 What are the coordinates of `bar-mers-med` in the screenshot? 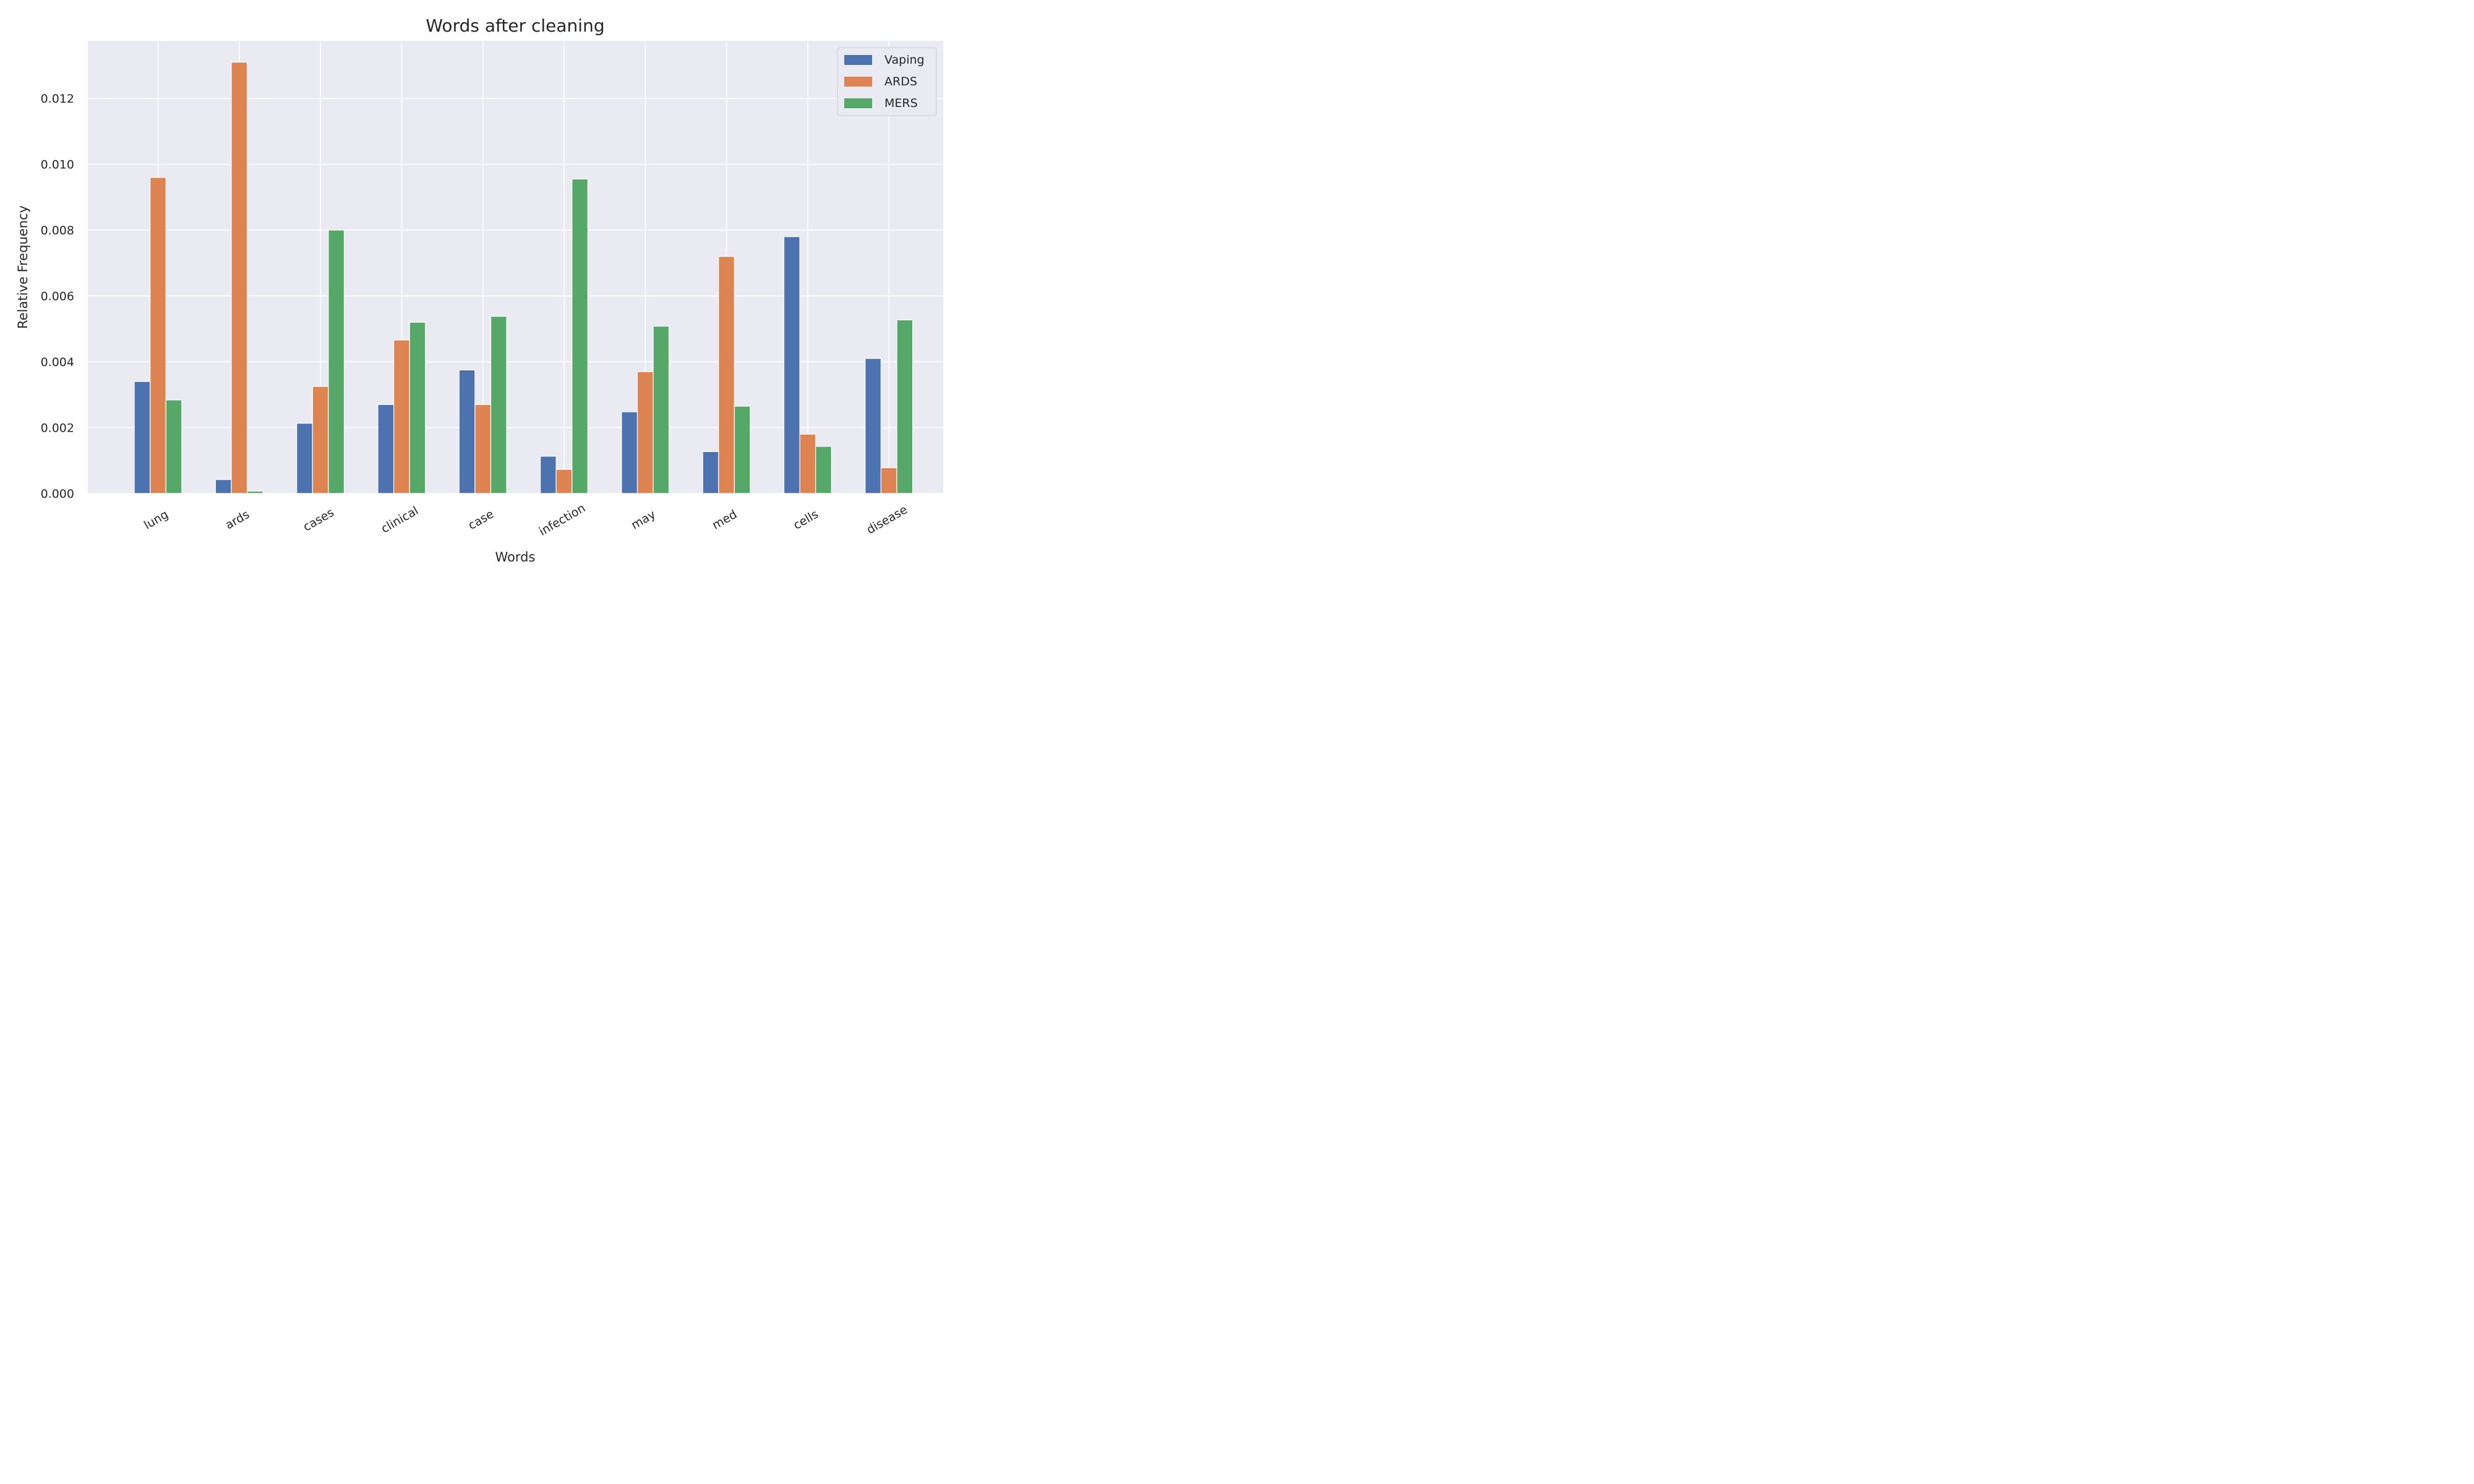 It's located at (742, 450).